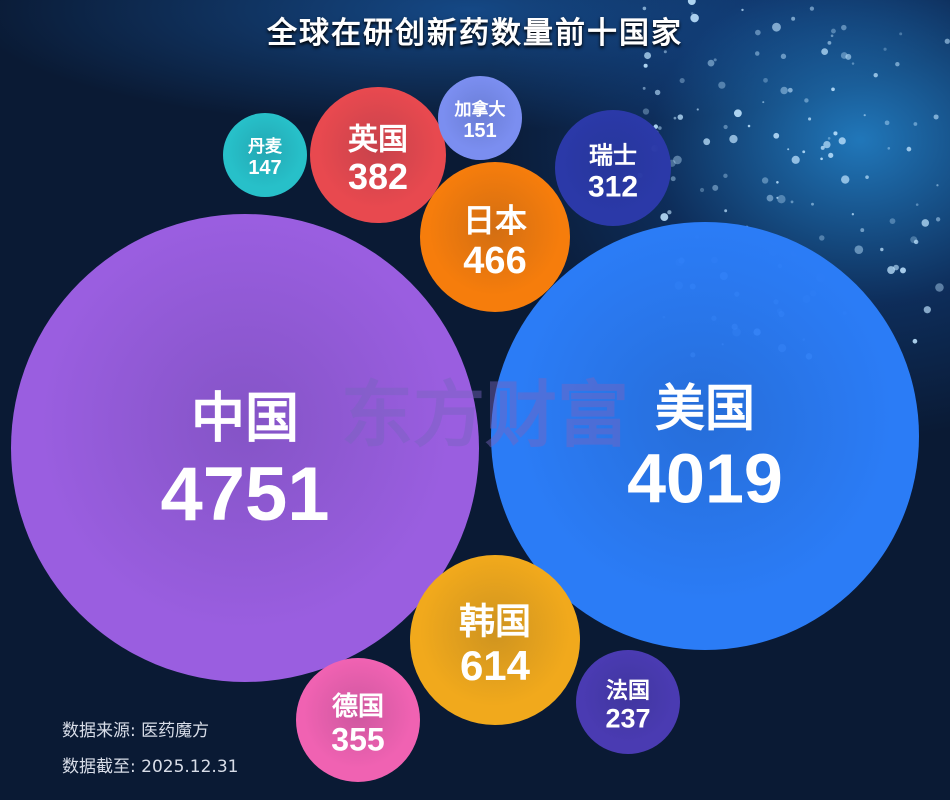 The width and height of the screenshot is (950, 800). I want to click on bubble-value: 355, so click(357, 739).